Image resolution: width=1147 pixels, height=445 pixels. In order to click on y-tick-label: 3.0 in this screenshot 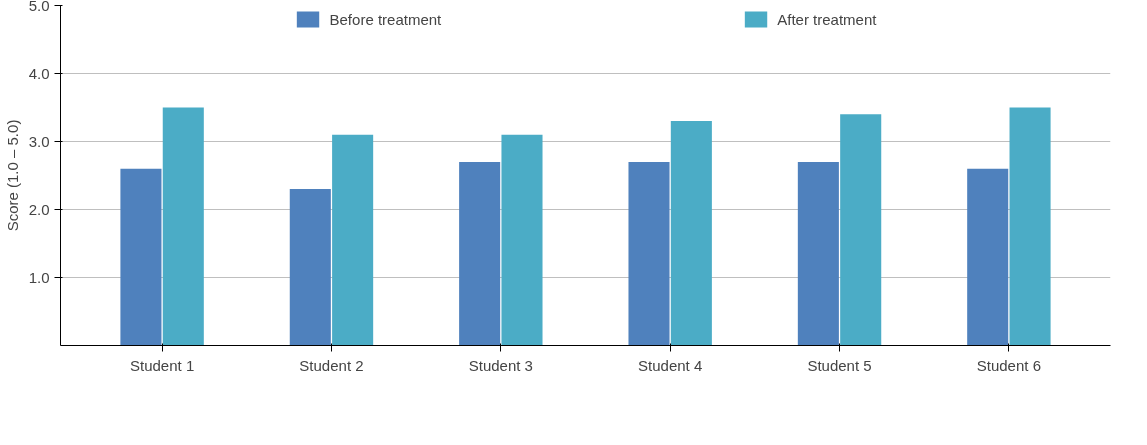, I will do `click(39, 141)`.